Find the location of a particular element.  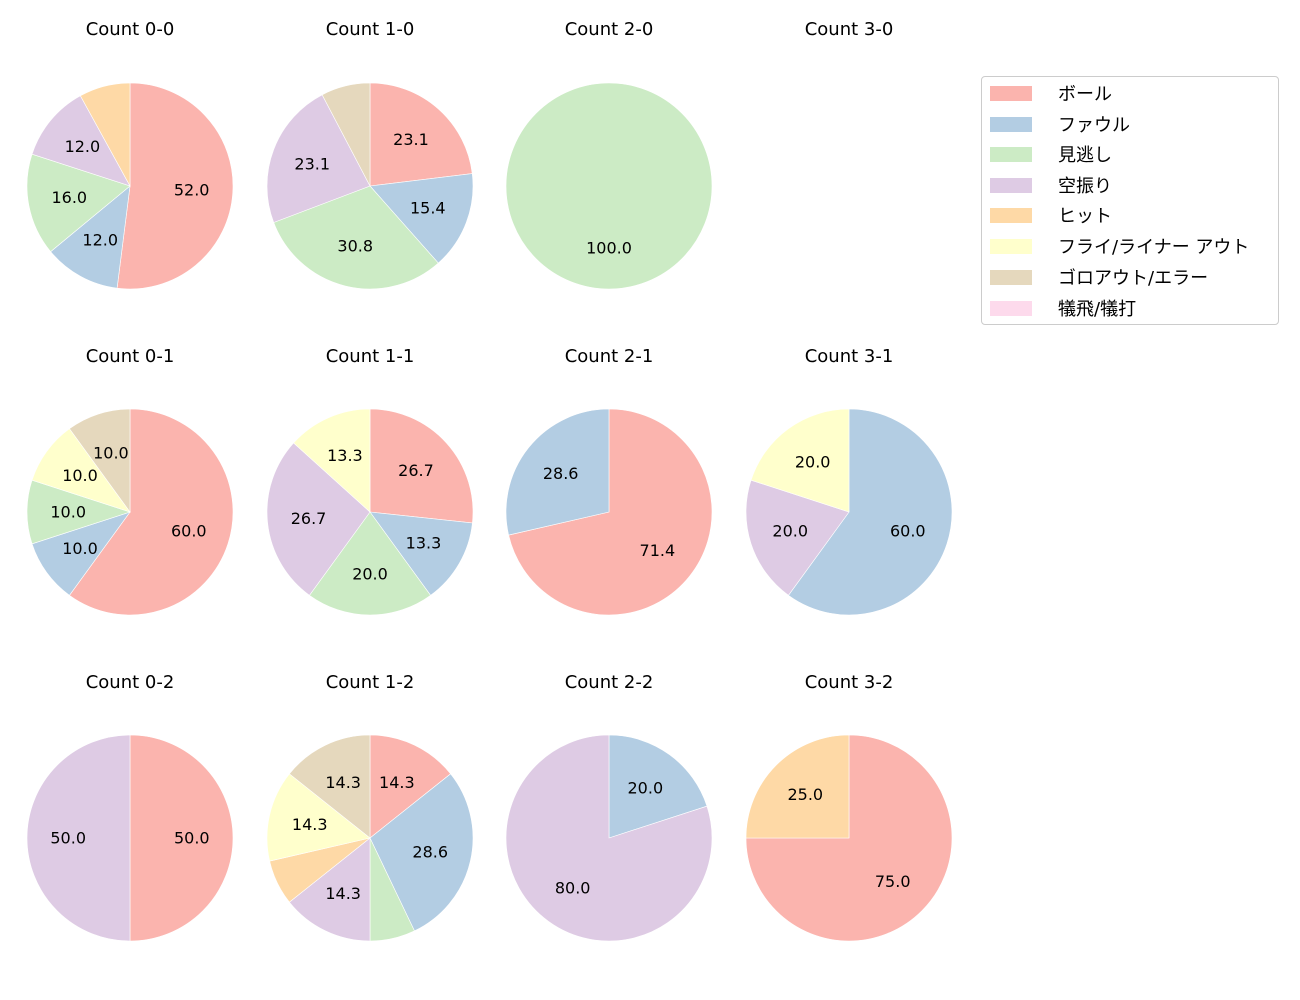

slice-value-label: 15.4 is located at coordinates (428, 207).